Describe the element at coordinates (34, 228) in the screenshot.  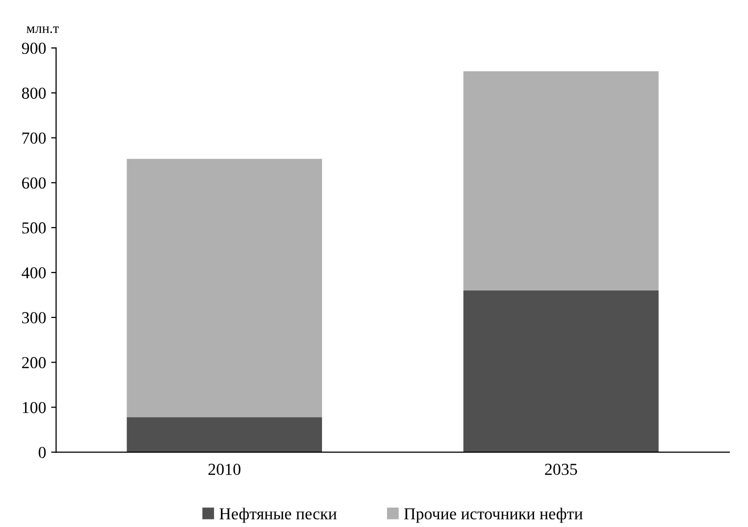
I see `y-tick-label: 500` at that location.